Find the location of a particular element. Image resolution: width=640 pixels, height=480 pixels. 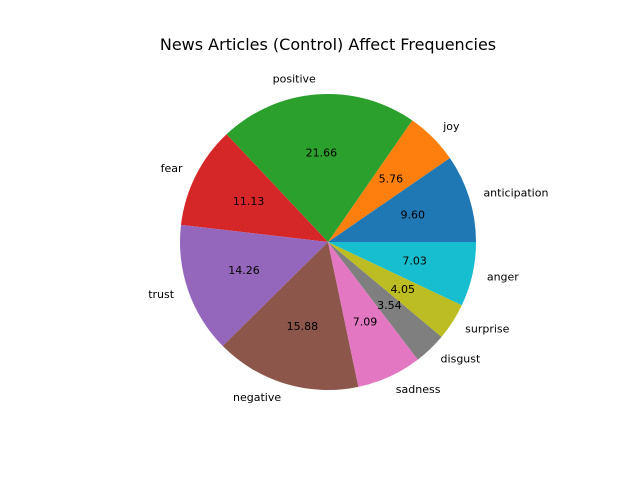

slice-value-negative: 15.88 is located at coordinates (303, 326).